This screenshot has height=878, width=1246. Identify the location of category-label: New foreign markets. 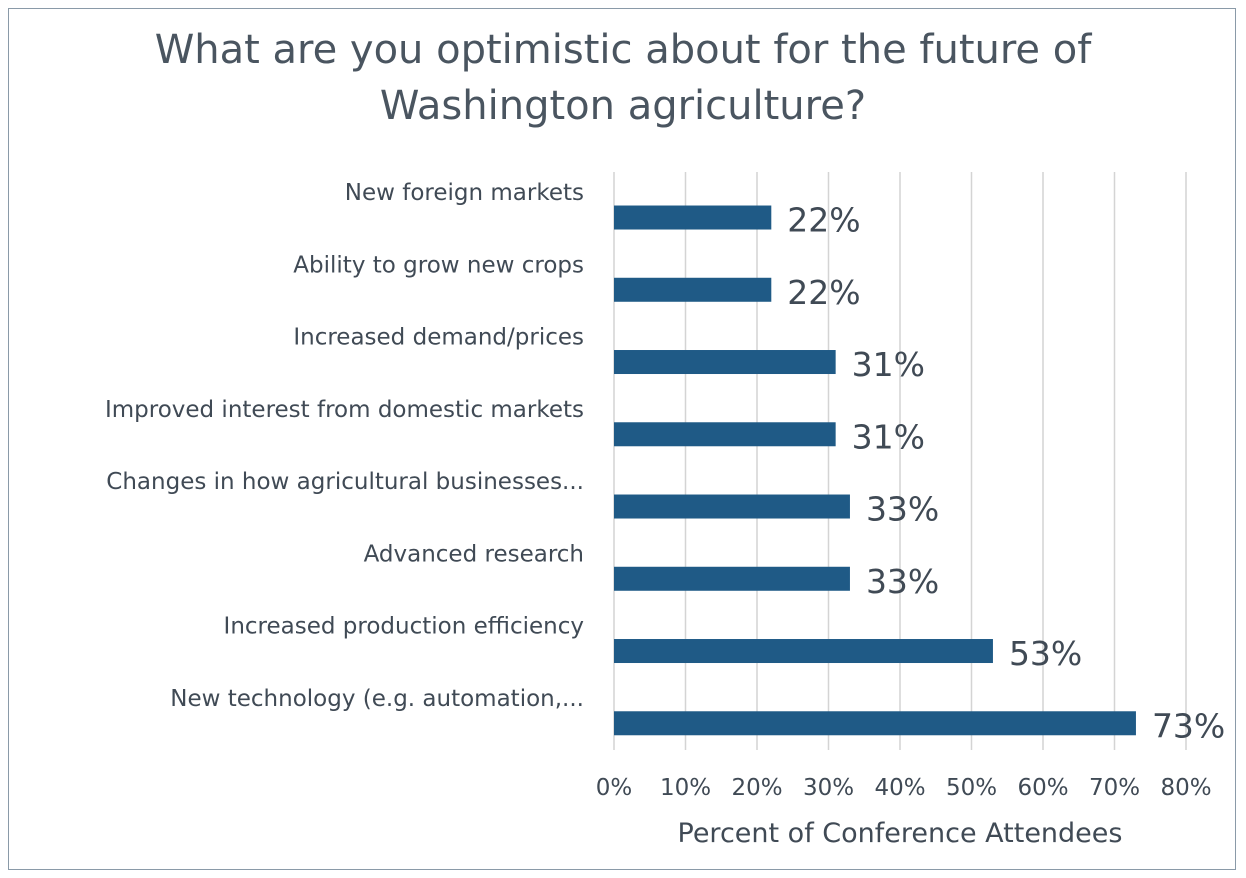
(464, 193).